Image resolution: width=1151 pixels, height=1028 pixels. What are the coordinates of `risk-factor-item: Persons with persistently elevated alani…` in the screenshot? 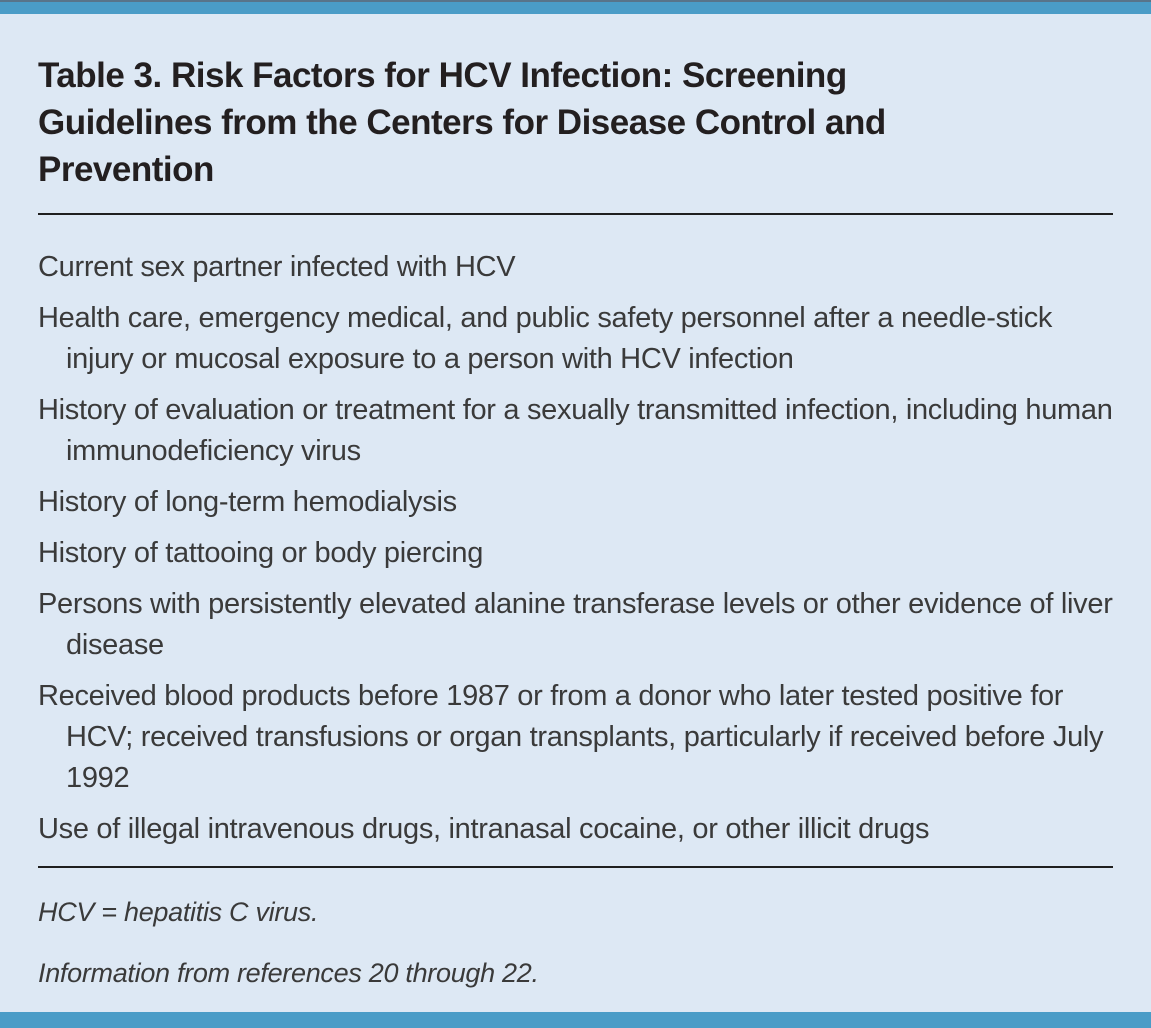 It's located at (575, 624).